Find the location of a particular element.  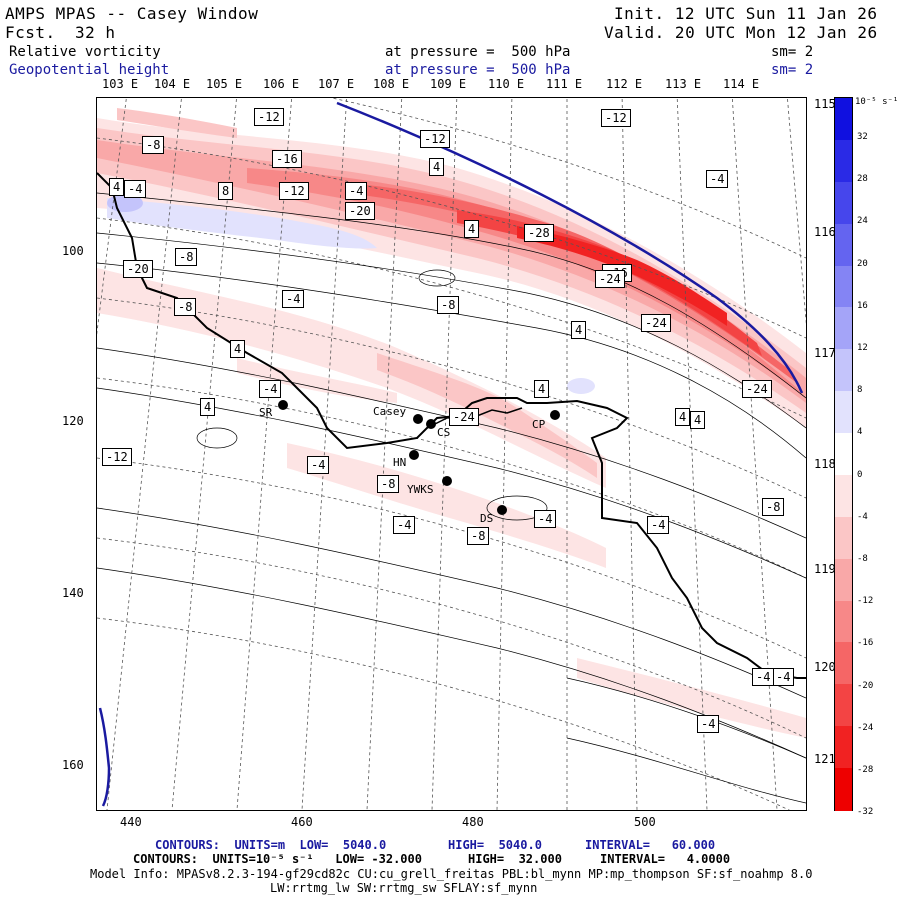

footer-vort-contours: CONTOURS: UNITS=10⁻⁵ s⁻¹ LOW= -32.000 is located at coordinates (277, 859).